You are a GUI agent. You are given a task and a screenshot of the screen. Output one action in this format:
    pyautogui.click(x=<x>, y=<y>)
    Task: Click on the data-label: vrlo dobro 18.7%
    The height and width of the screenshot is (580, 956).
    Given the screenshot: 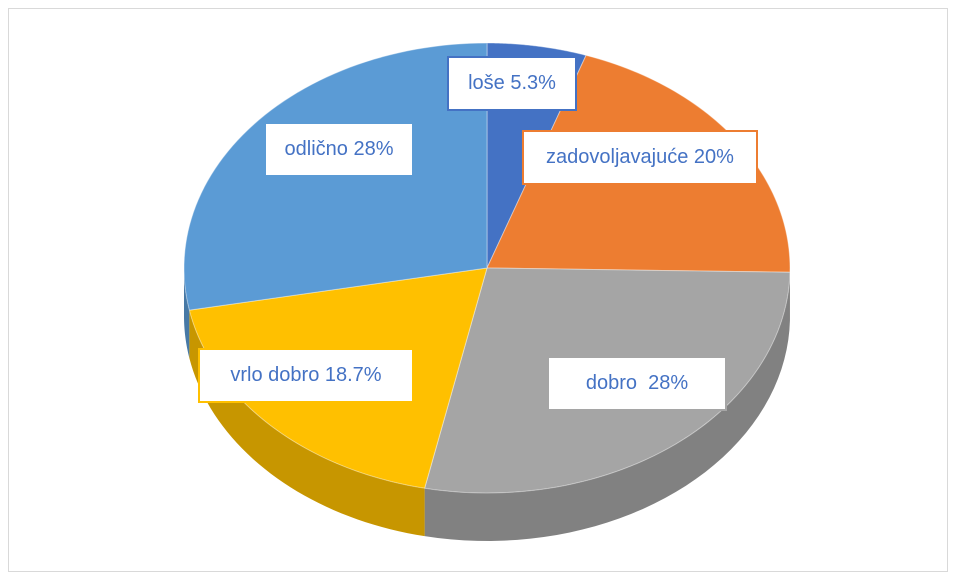 What is the action you would take?
    pyautogui.click(x=306, y=375)
    